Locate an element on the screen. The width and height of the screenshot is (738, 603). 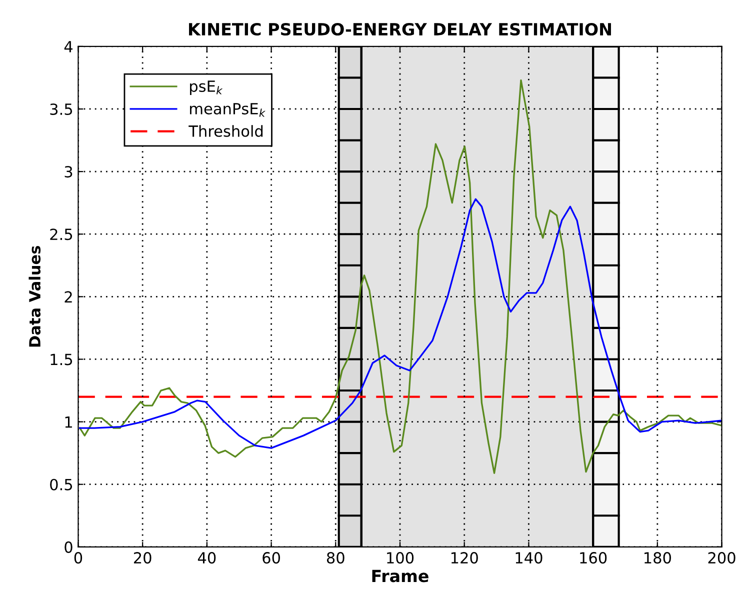
legend-label: Threshold is located at coordinates (225, 131).